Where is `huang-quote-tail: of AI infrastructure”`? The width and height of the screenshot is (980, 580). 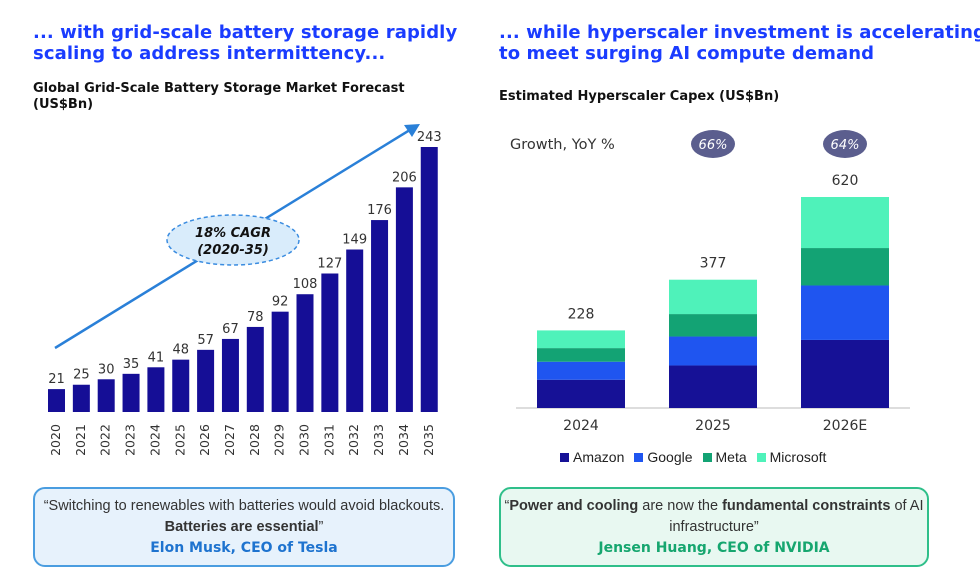 huang-quote-tail: of AI infrastructure” is located at coordinates (796, 516).